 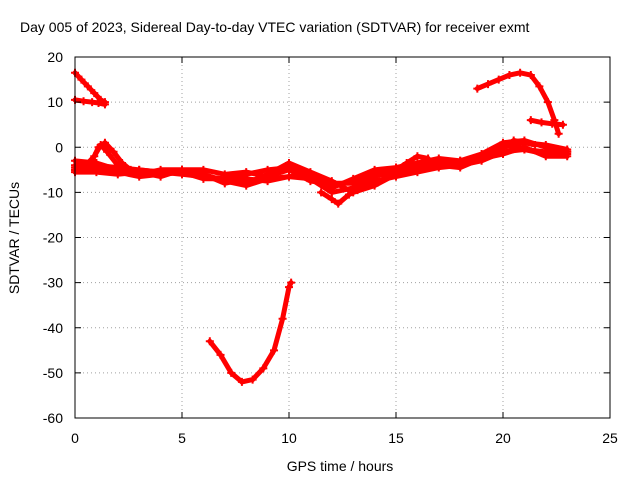 I want to click on y-tick-label: 0, so click(x=59, y=147).